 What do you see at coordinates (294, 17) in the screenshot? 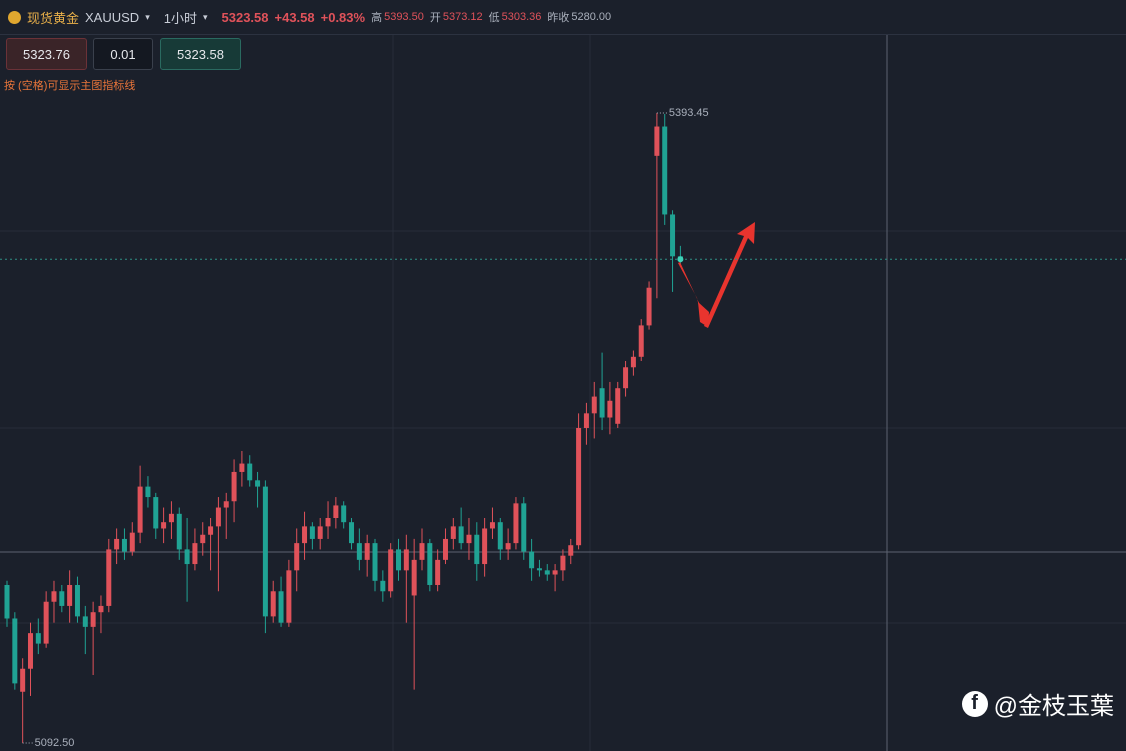
I see `change: +43.58` at bounding box center [294, 17].